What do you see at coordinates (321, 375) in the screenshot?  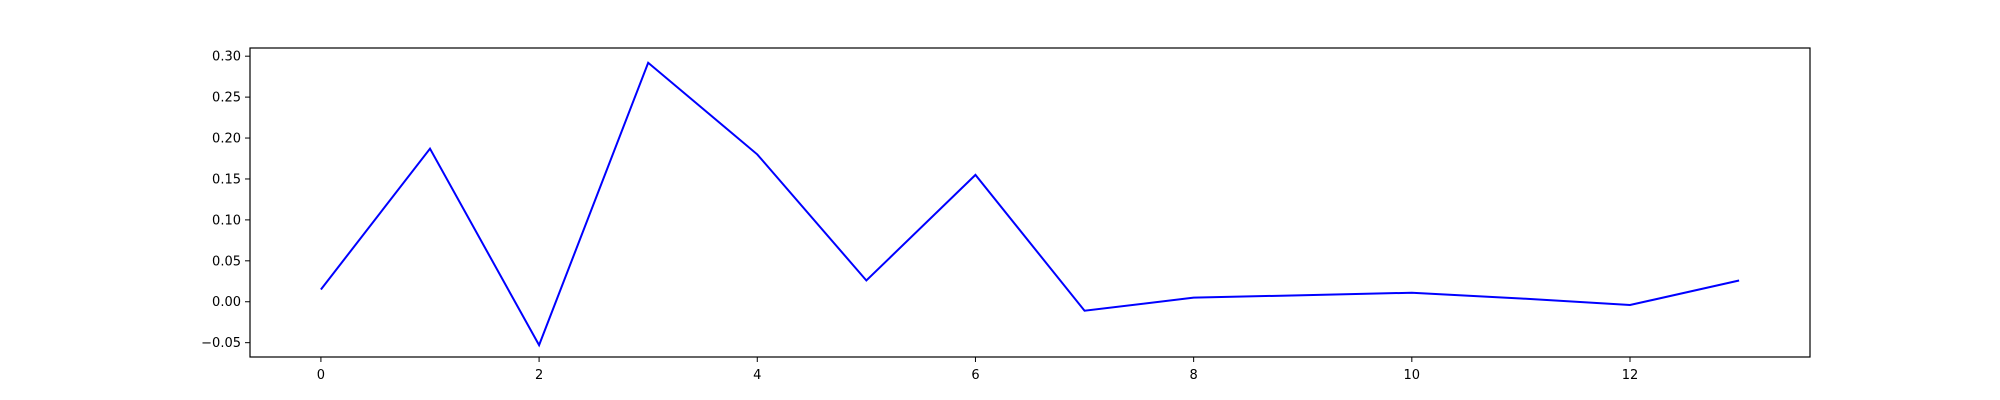 I see `x-tick-label-0: 0` at bounding box center [321, 375].